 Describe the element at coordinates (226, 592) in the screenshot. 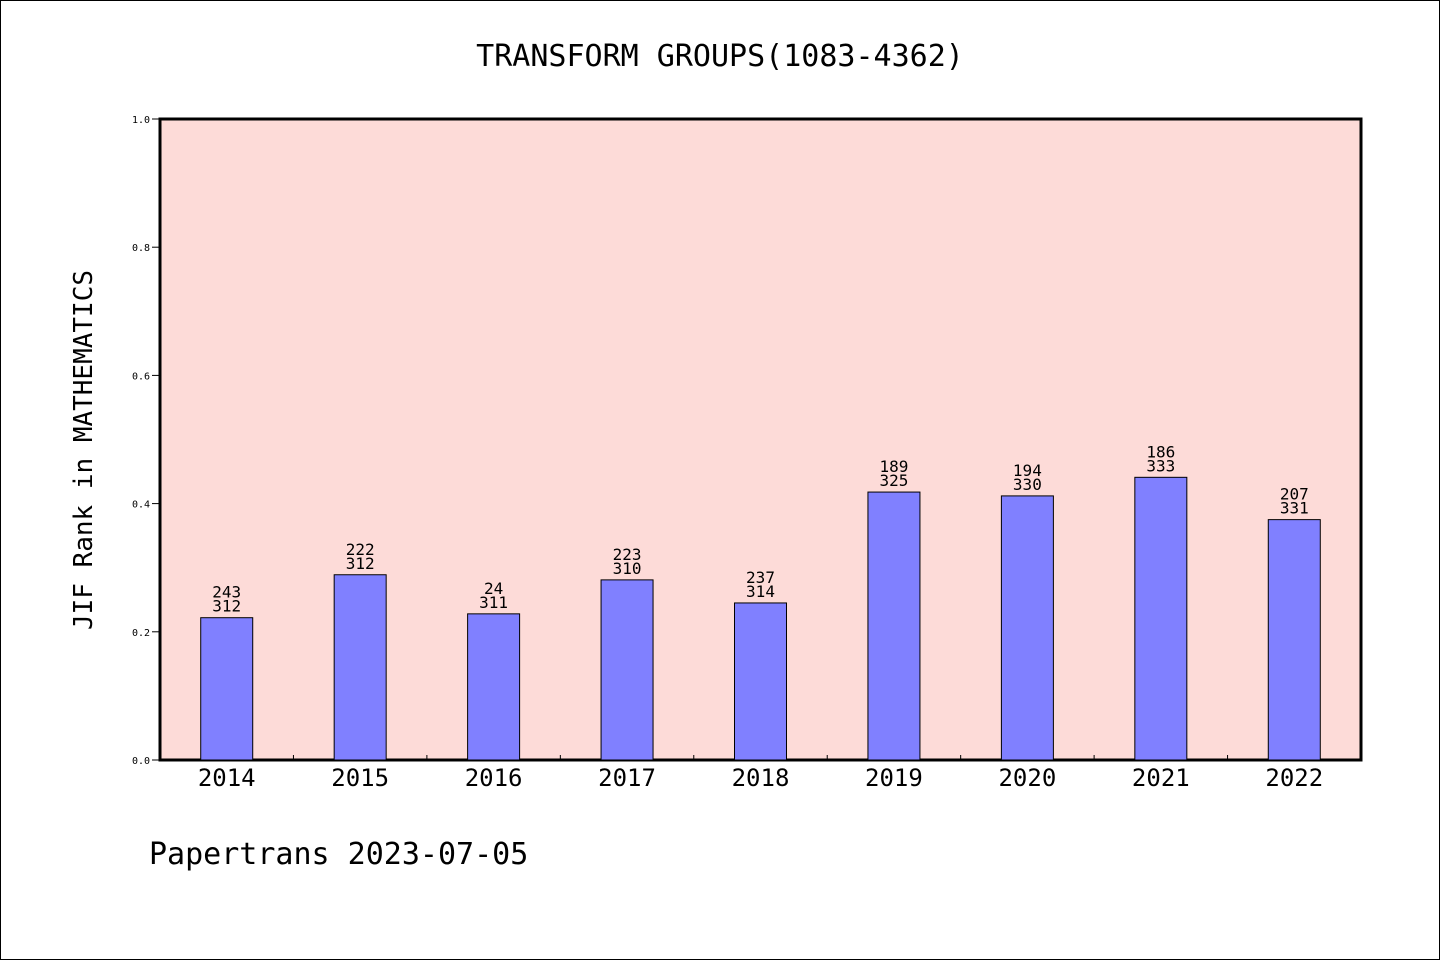

I see `bar-rank-label: 243` at that location.